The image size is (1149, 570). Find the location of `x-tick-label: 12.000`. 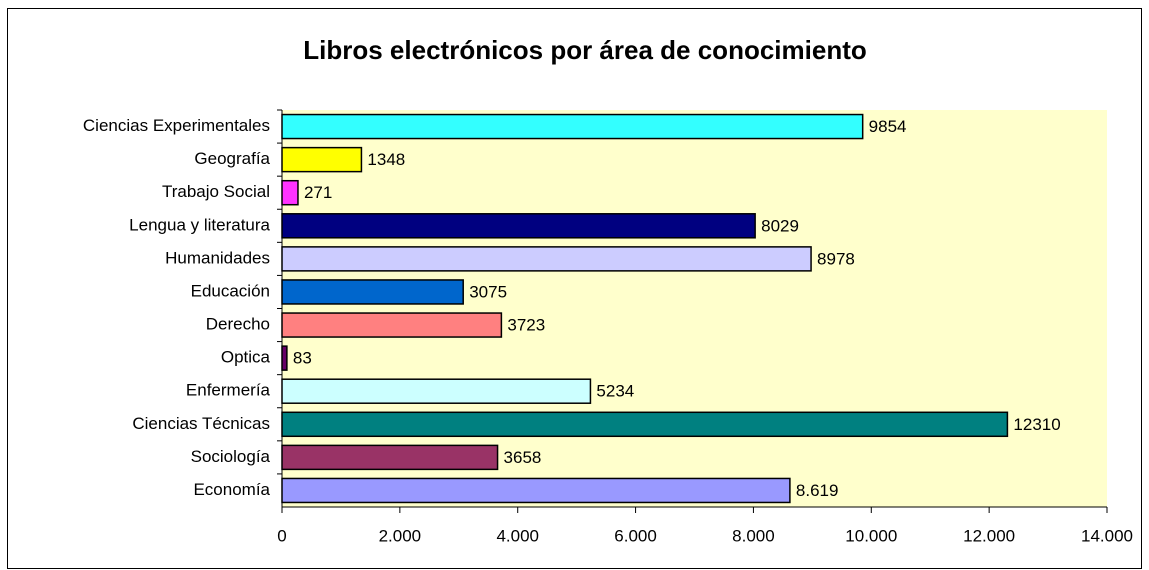

x-tick-label: 12.000 is located at coordinates (989, 535).